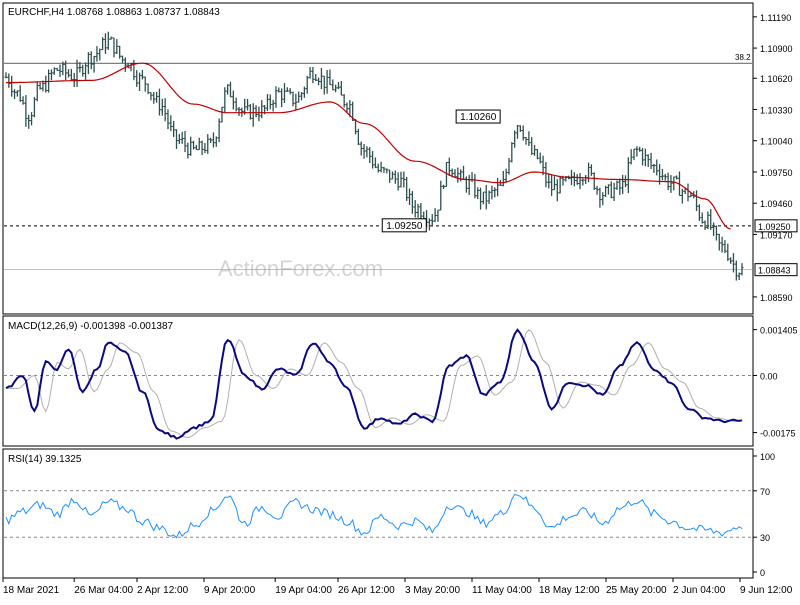 This screenshot has height=605, width=800. I want to click on x-tick-label: 9 Jun 12:00, so click(766, 590).